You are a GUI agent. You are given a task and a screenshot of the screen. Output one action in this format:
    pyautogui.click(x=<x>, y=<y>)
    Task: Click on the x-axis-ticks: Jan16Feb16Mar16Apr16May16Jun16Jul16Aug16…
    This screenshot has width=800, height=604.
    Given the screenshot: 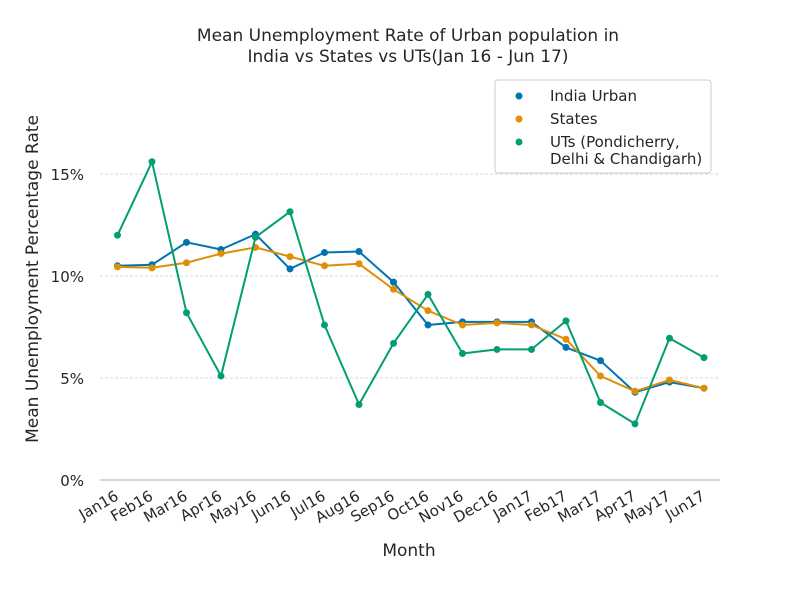 What is the action you would take?
    pyautogui.click(x=391, y=507)
    